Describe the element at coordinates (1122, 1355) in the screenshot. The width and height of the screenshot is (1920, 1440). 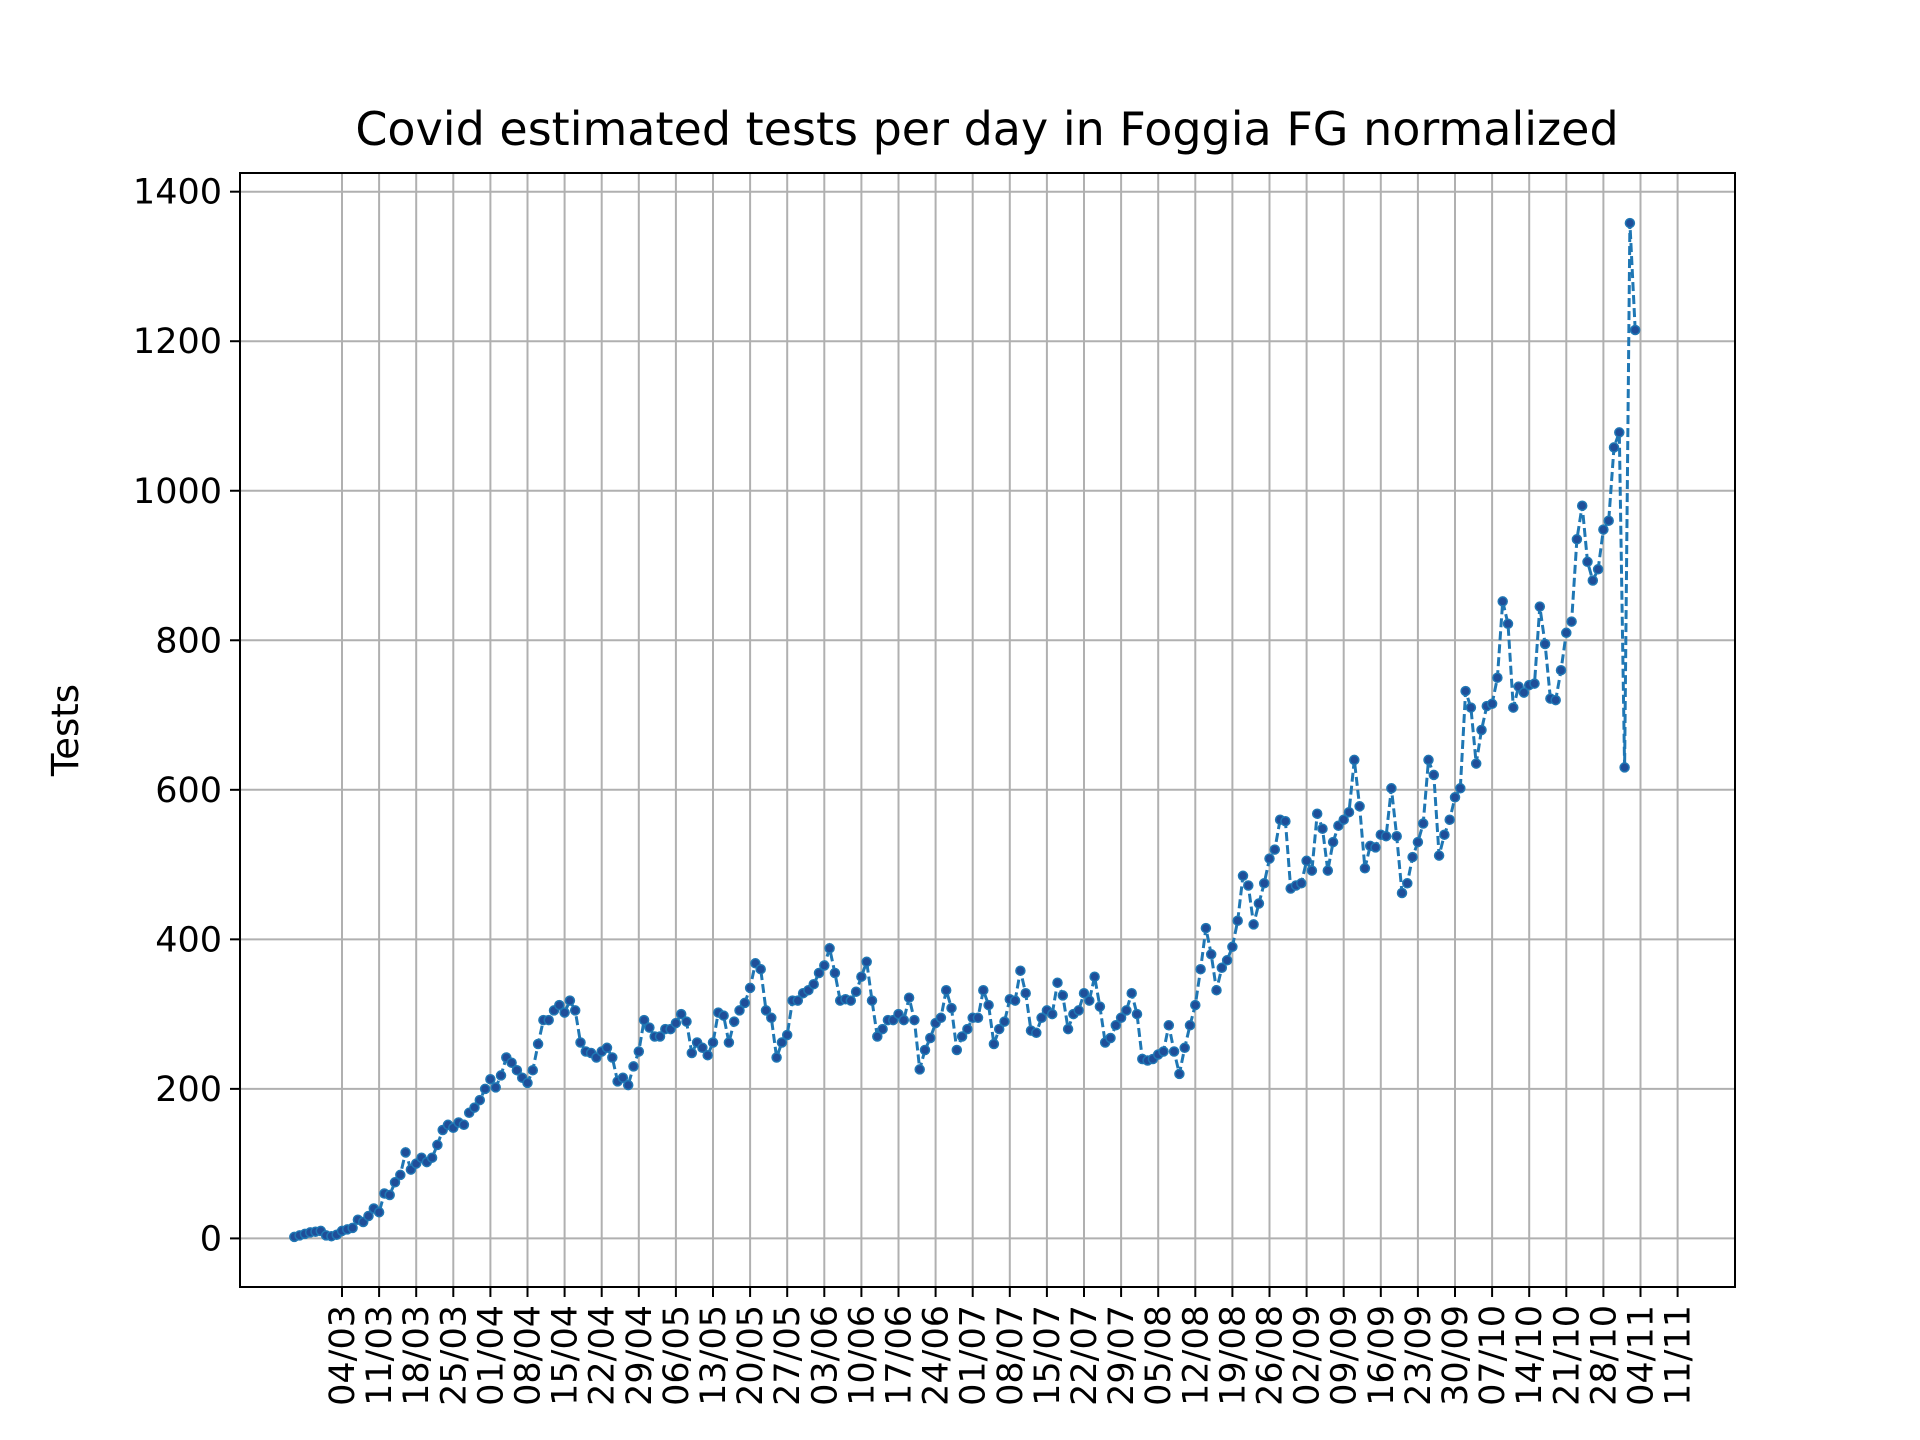
I see `x-tick-label: 29/07` at that location.